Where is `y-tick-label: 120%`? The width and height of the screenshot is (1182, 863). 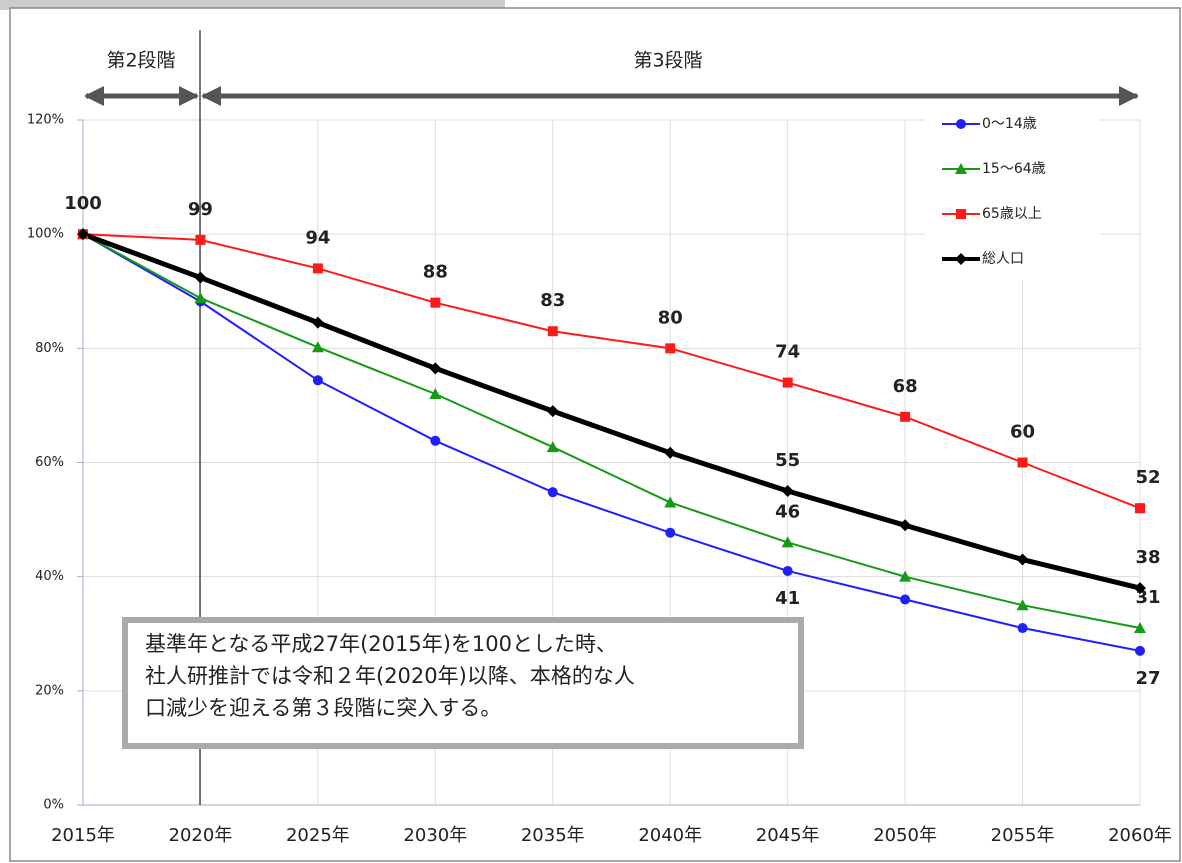
y-tick-label: 120% is located at coordinates (45, 120).